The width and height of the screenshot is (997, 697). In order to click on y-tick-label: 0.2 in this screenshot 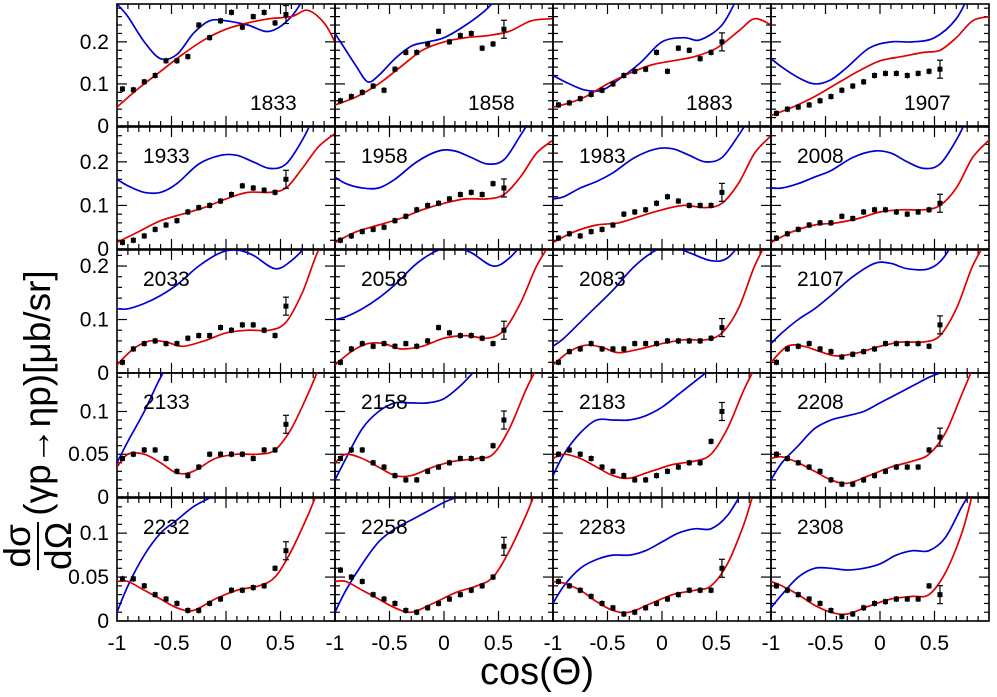, I will do `click(94, 266)`.